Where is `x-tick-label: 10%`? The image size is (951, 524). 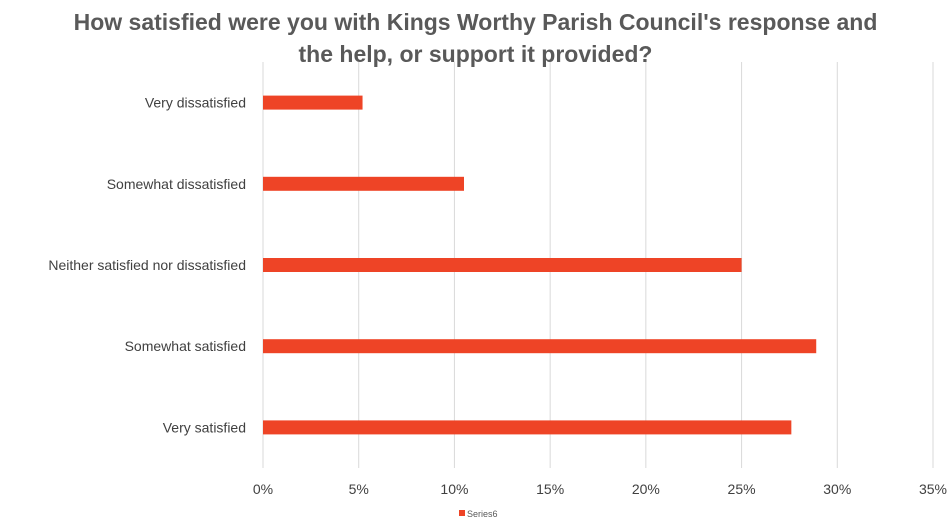
x-tick-label: 10% is located at coordinates (454, 489).